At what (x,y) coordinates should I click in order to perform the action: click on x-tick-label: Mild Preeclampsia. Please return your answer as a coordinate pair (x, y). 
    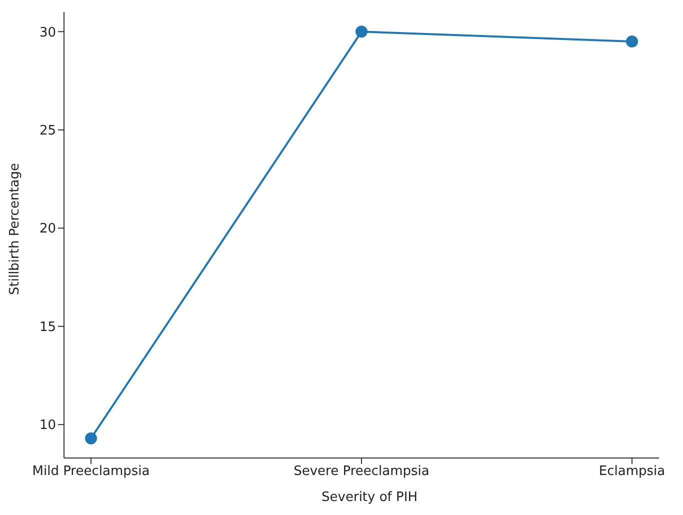
    Looking at the image, I should click on (91, 472).